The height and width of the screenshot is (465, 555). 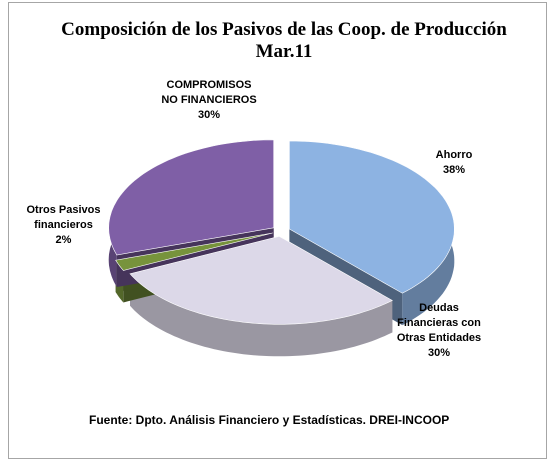 What do you see at coordinates (454, 163) in the screenshot?
I see `data-label: Ahorro 38%` at bounding box center [454, 163].